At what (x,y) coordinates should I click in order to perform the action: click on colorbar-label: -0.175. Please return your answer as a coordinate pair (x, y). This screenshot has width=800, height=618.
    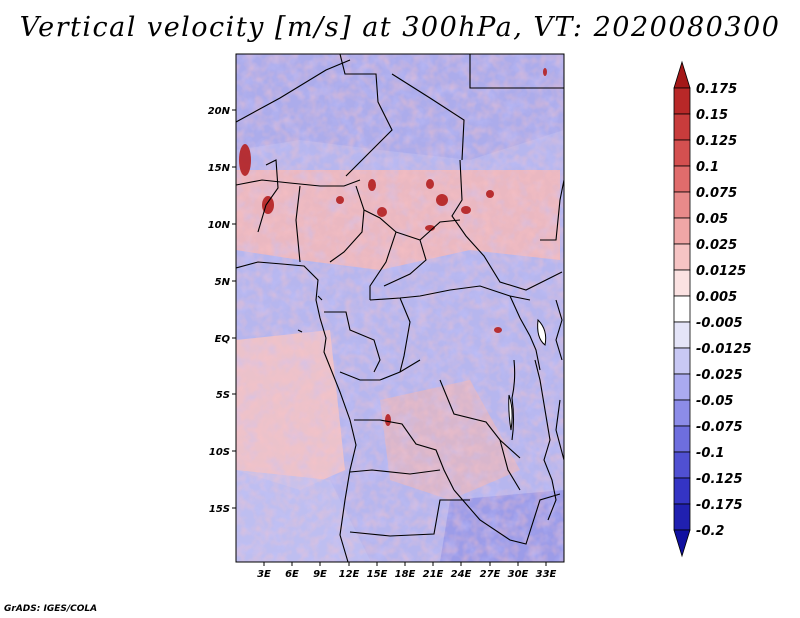
    Looking at the image, I should click on (719, 505).